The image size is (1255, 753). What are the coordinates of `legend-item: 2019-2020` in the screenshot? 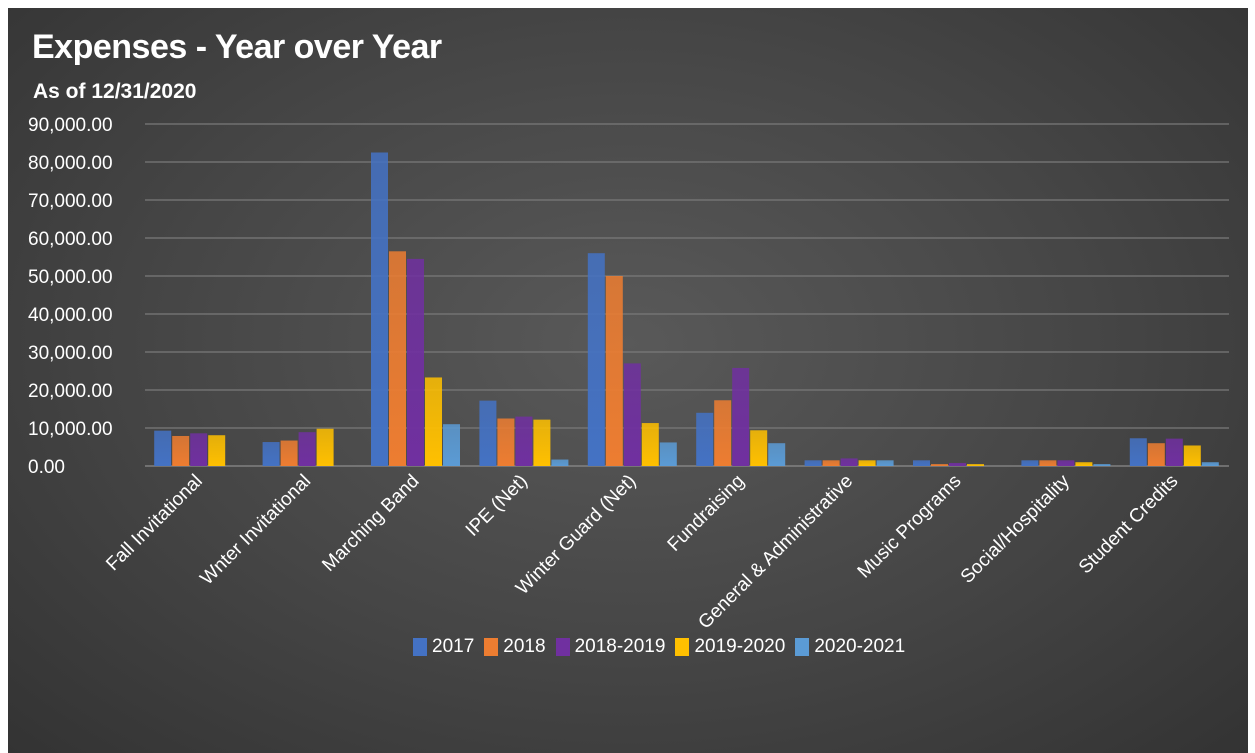 It's located at (730, 647).